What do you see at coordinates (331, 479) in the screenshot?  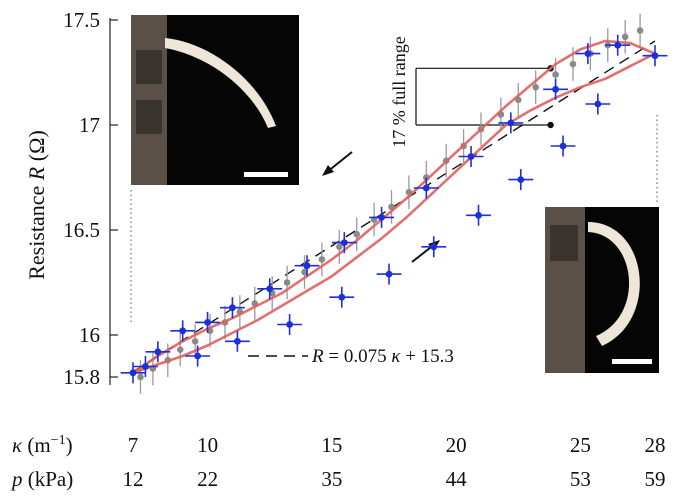 I see `x-tick-label: 35` at bounding box center [331, 479].